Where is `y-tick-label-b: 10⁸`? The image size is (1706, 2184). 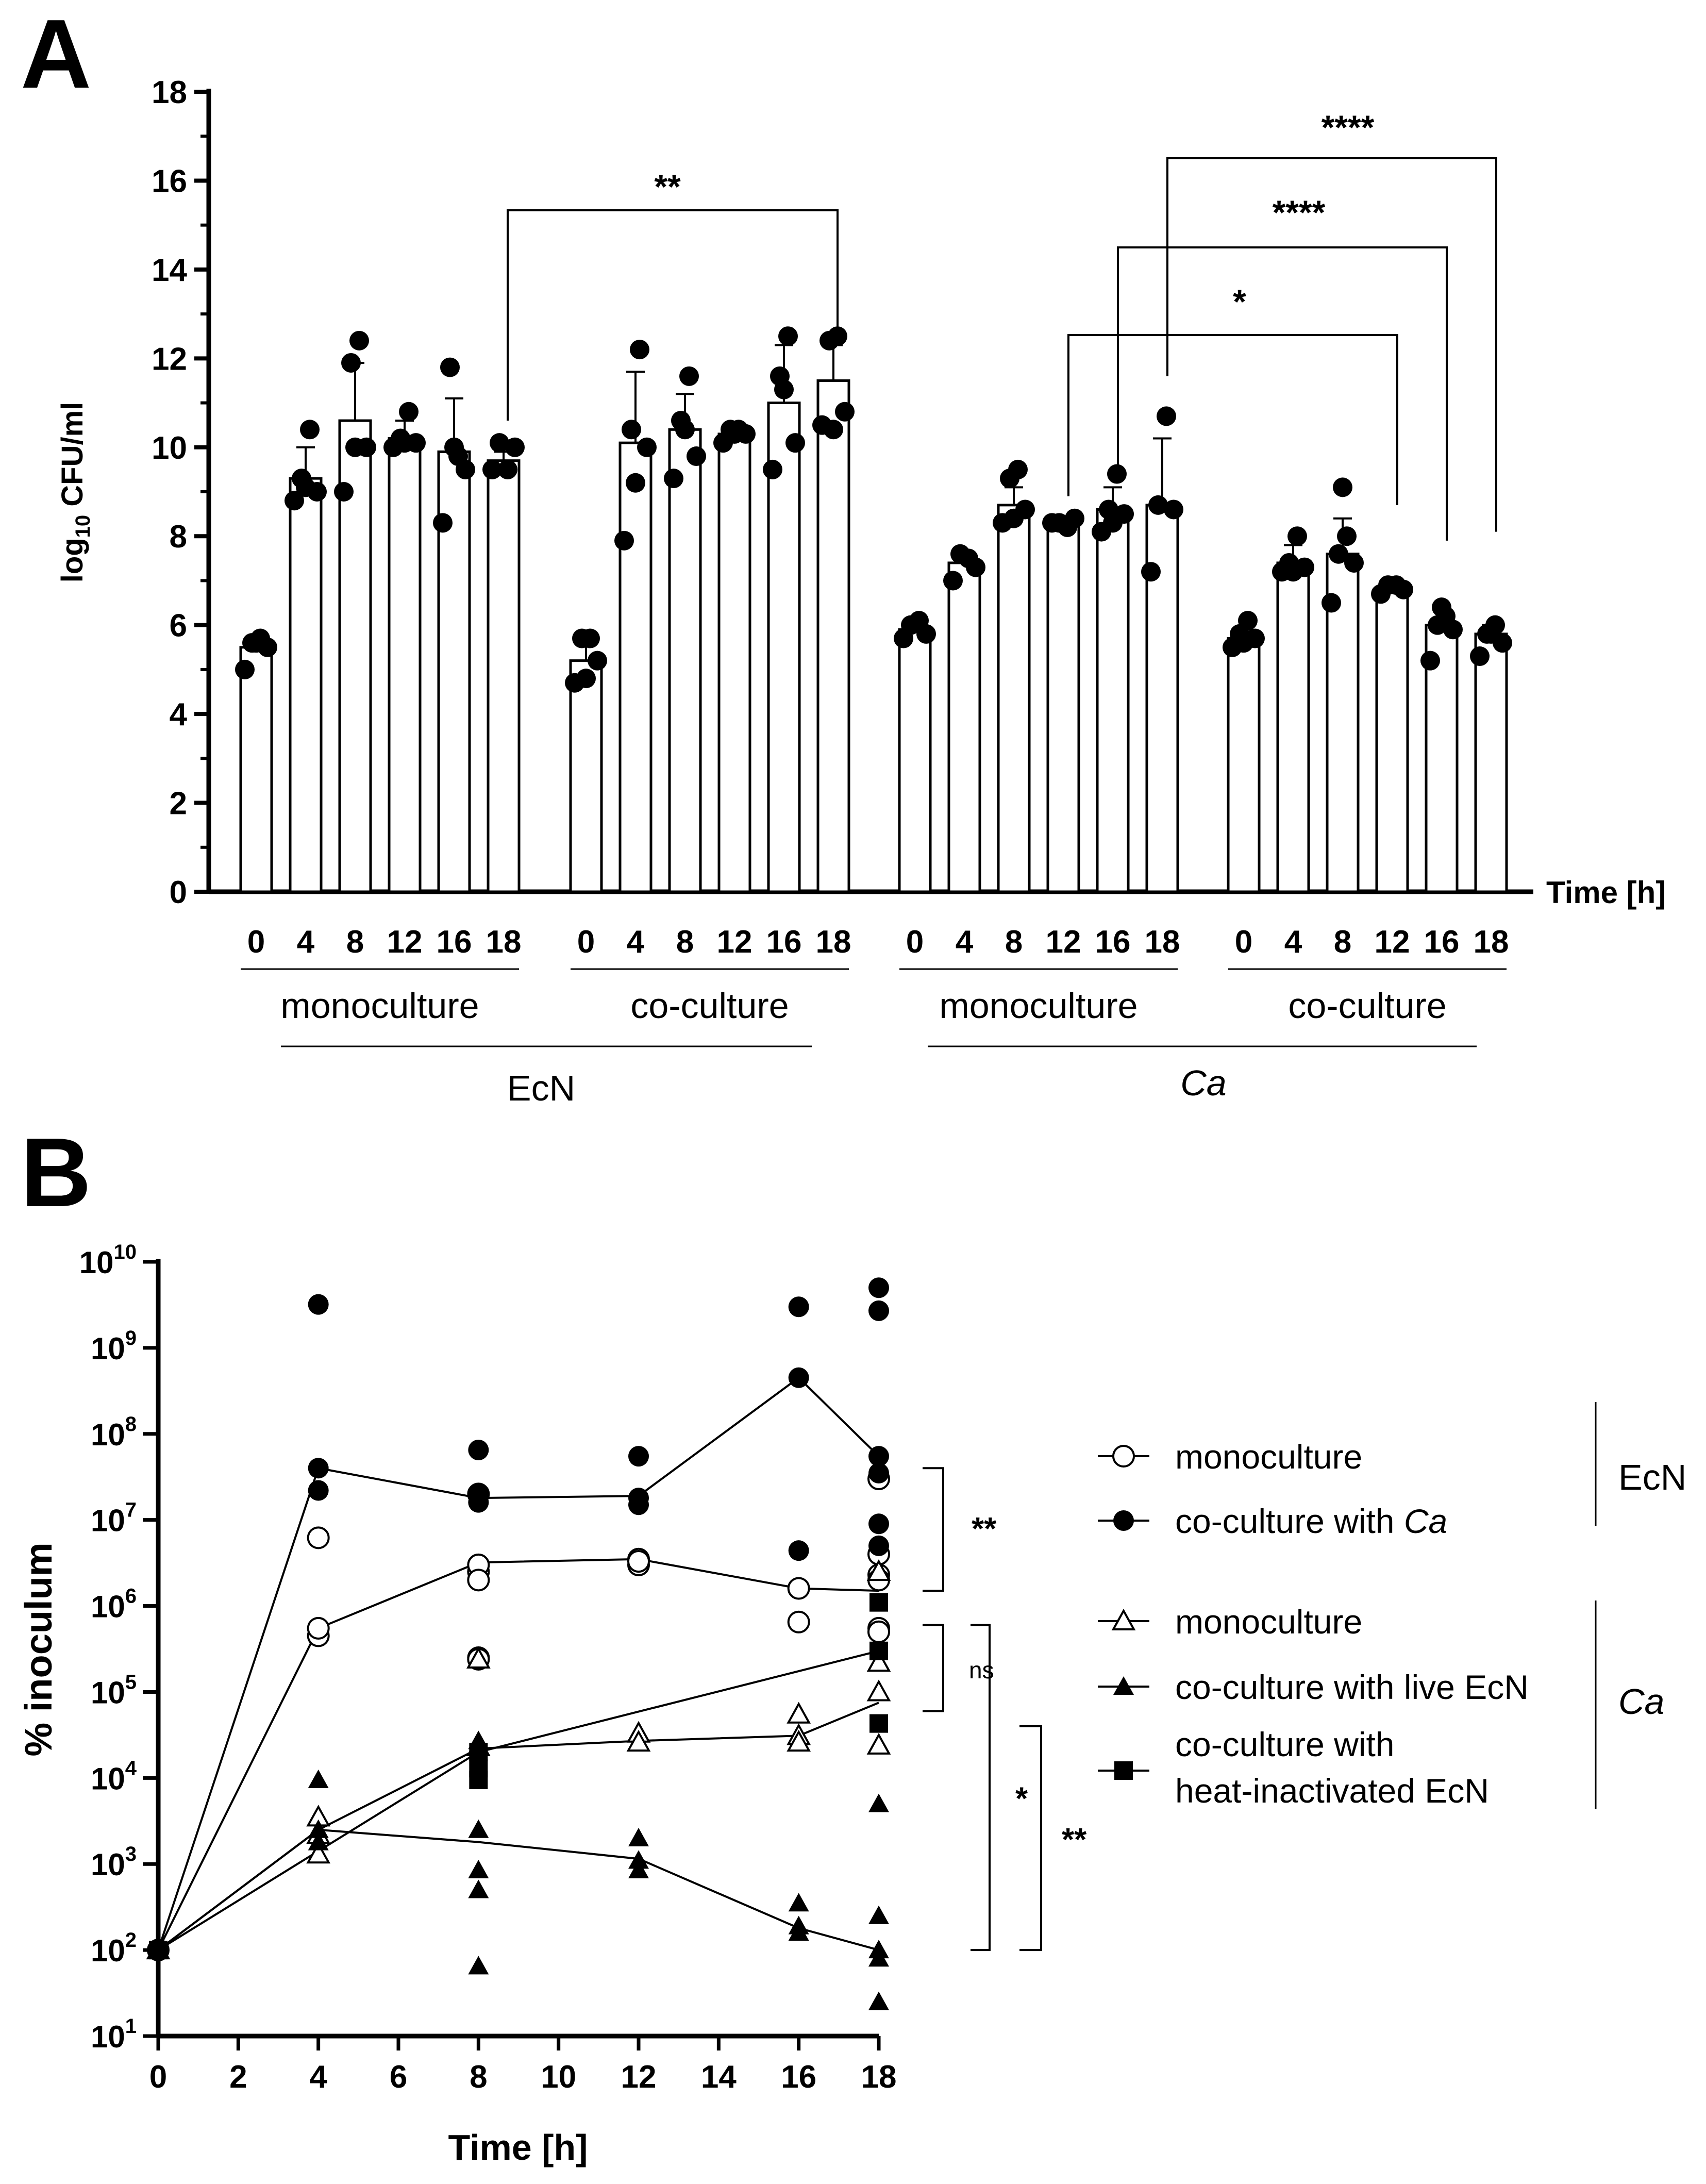 y-tick-label-b: 10⁸ is located at coordinates (114, 1432).